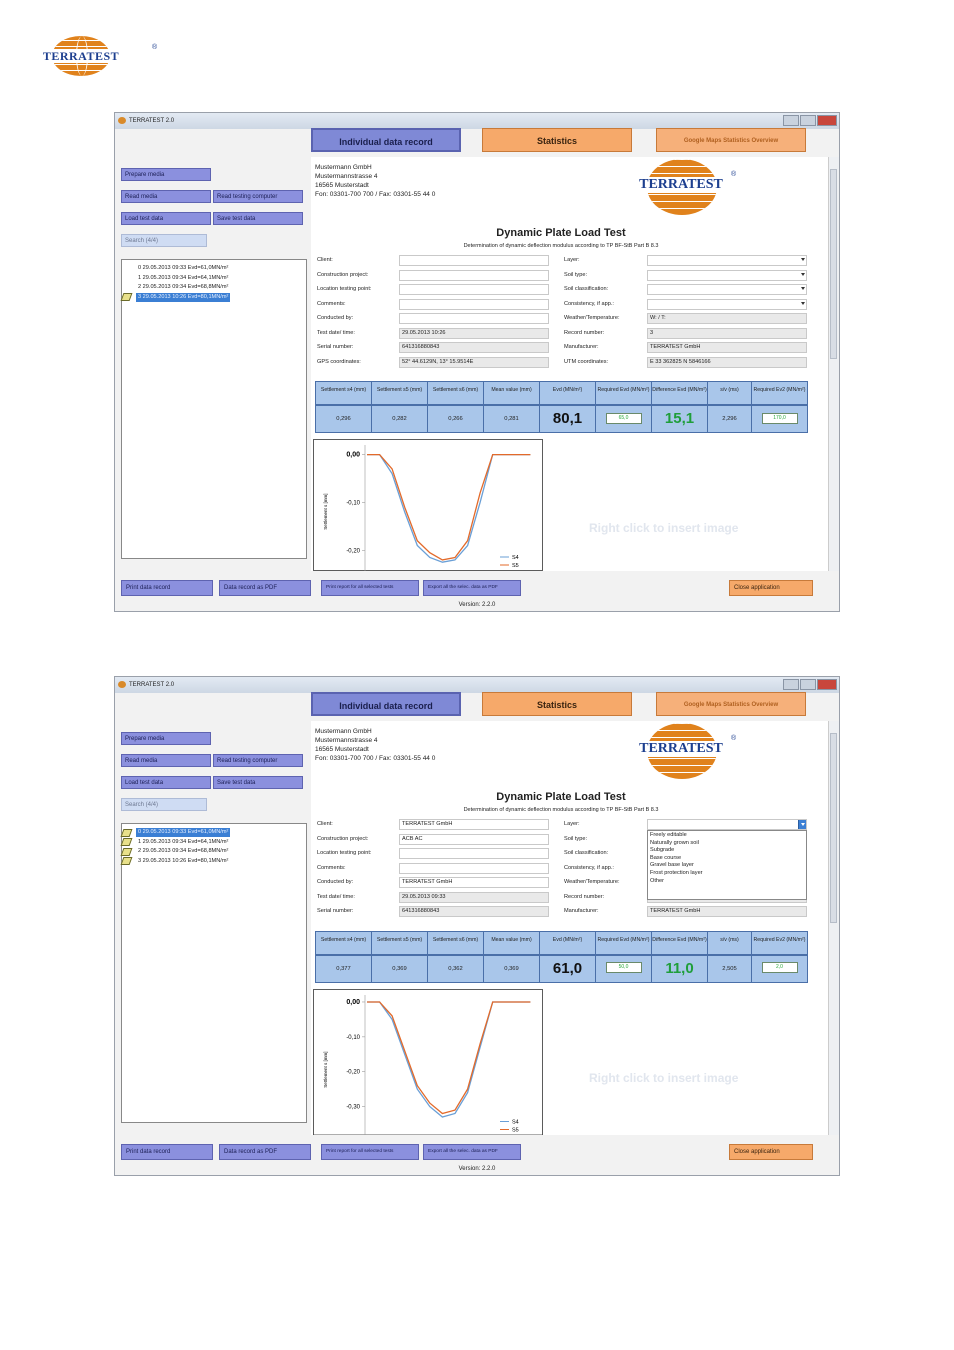  Describe the element at coordinates (449, 507) in the screenshot. I see `series-line-s5` at that location.